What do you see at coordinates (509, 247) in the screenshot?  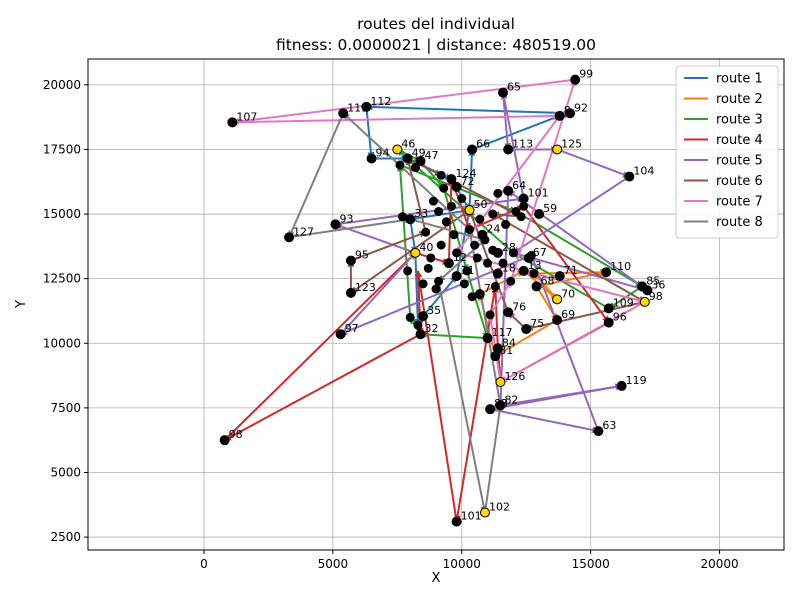 I see `node-label: 28` at bounding box center [509, 247].